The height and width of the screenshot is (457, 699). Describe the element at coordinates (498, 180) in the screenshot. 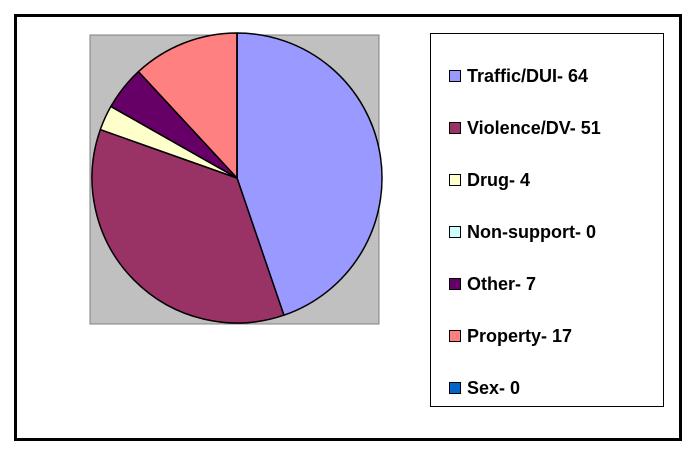

I see `legend-label-drug: Drug- 4` at that location.